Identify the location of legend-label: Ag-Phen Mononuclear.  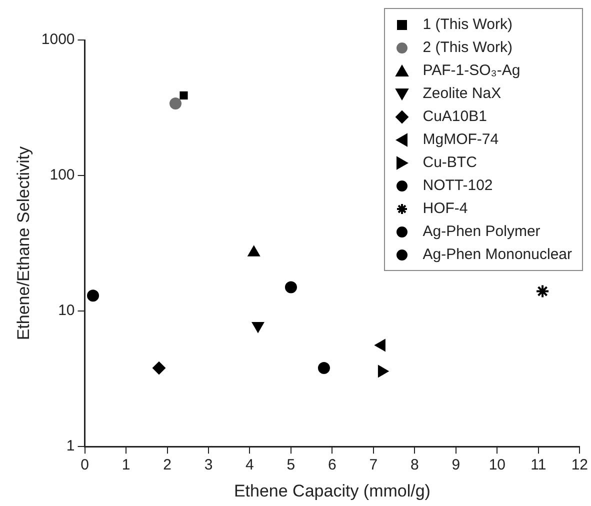
(497, 254).